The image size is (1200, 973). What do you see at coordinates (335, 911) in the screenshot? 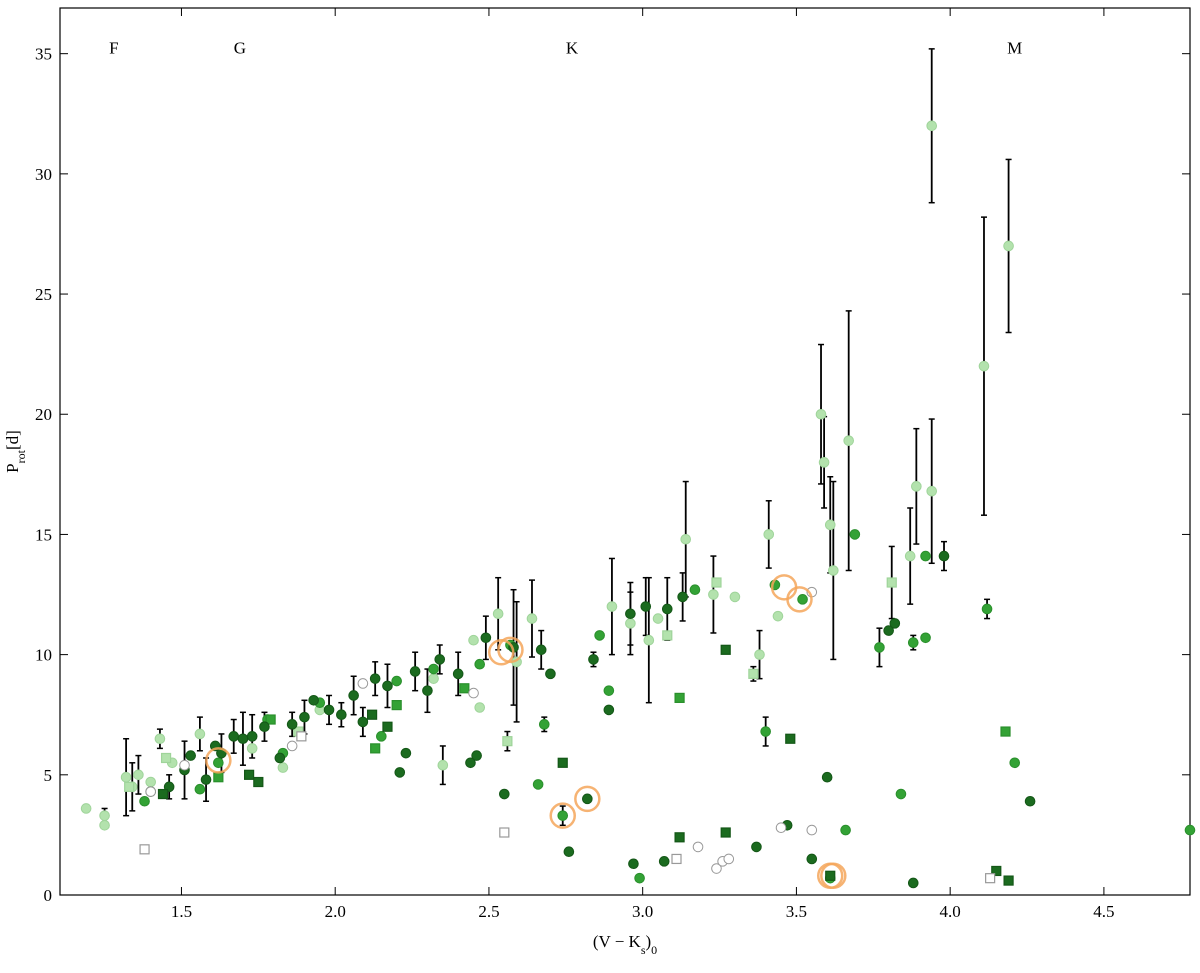
I see `x-tick-label: 2.0` at bounding box center [335, 911].